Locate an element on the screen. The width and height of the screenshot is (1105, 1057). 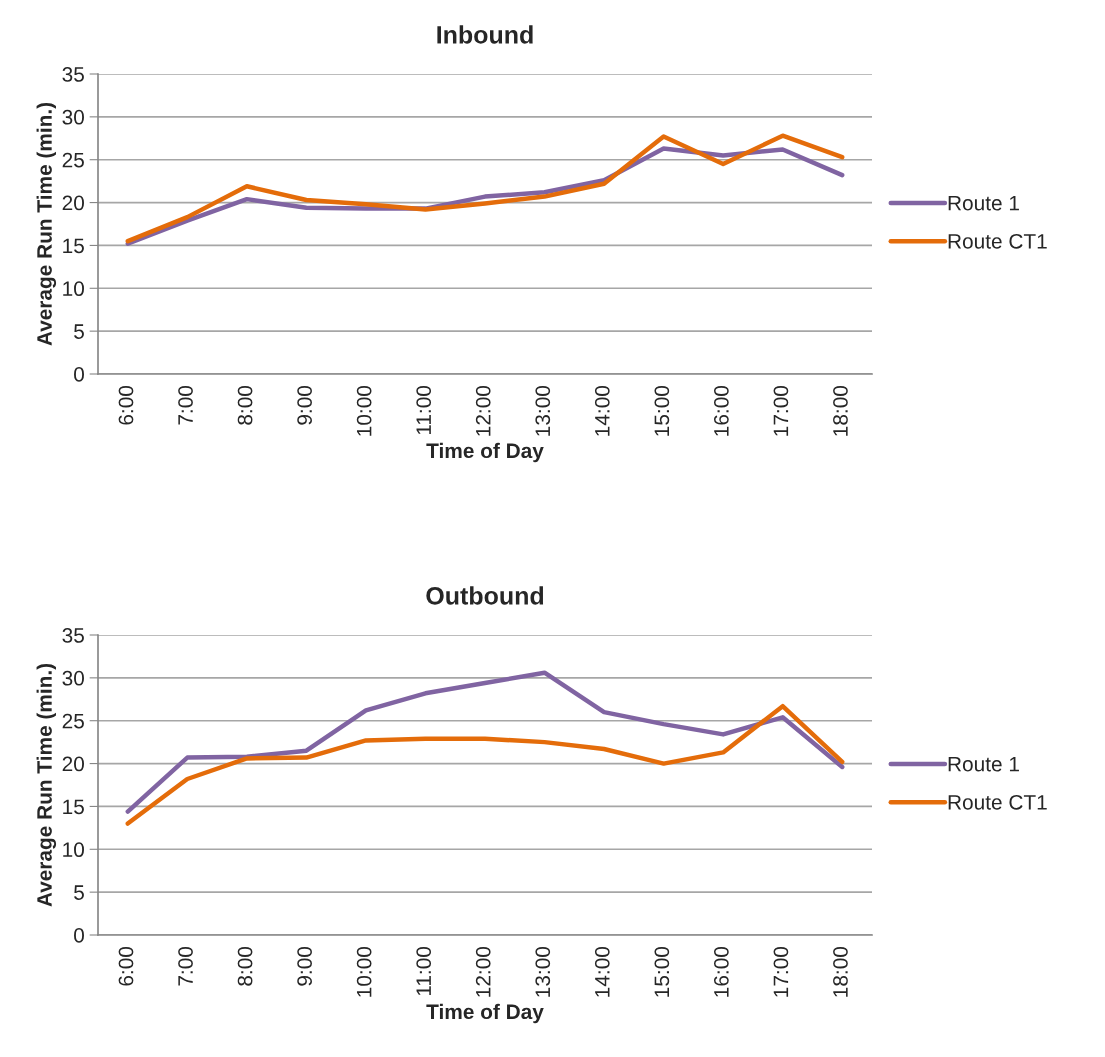
chart-title: Inbound is located at coordinates (485, 34).